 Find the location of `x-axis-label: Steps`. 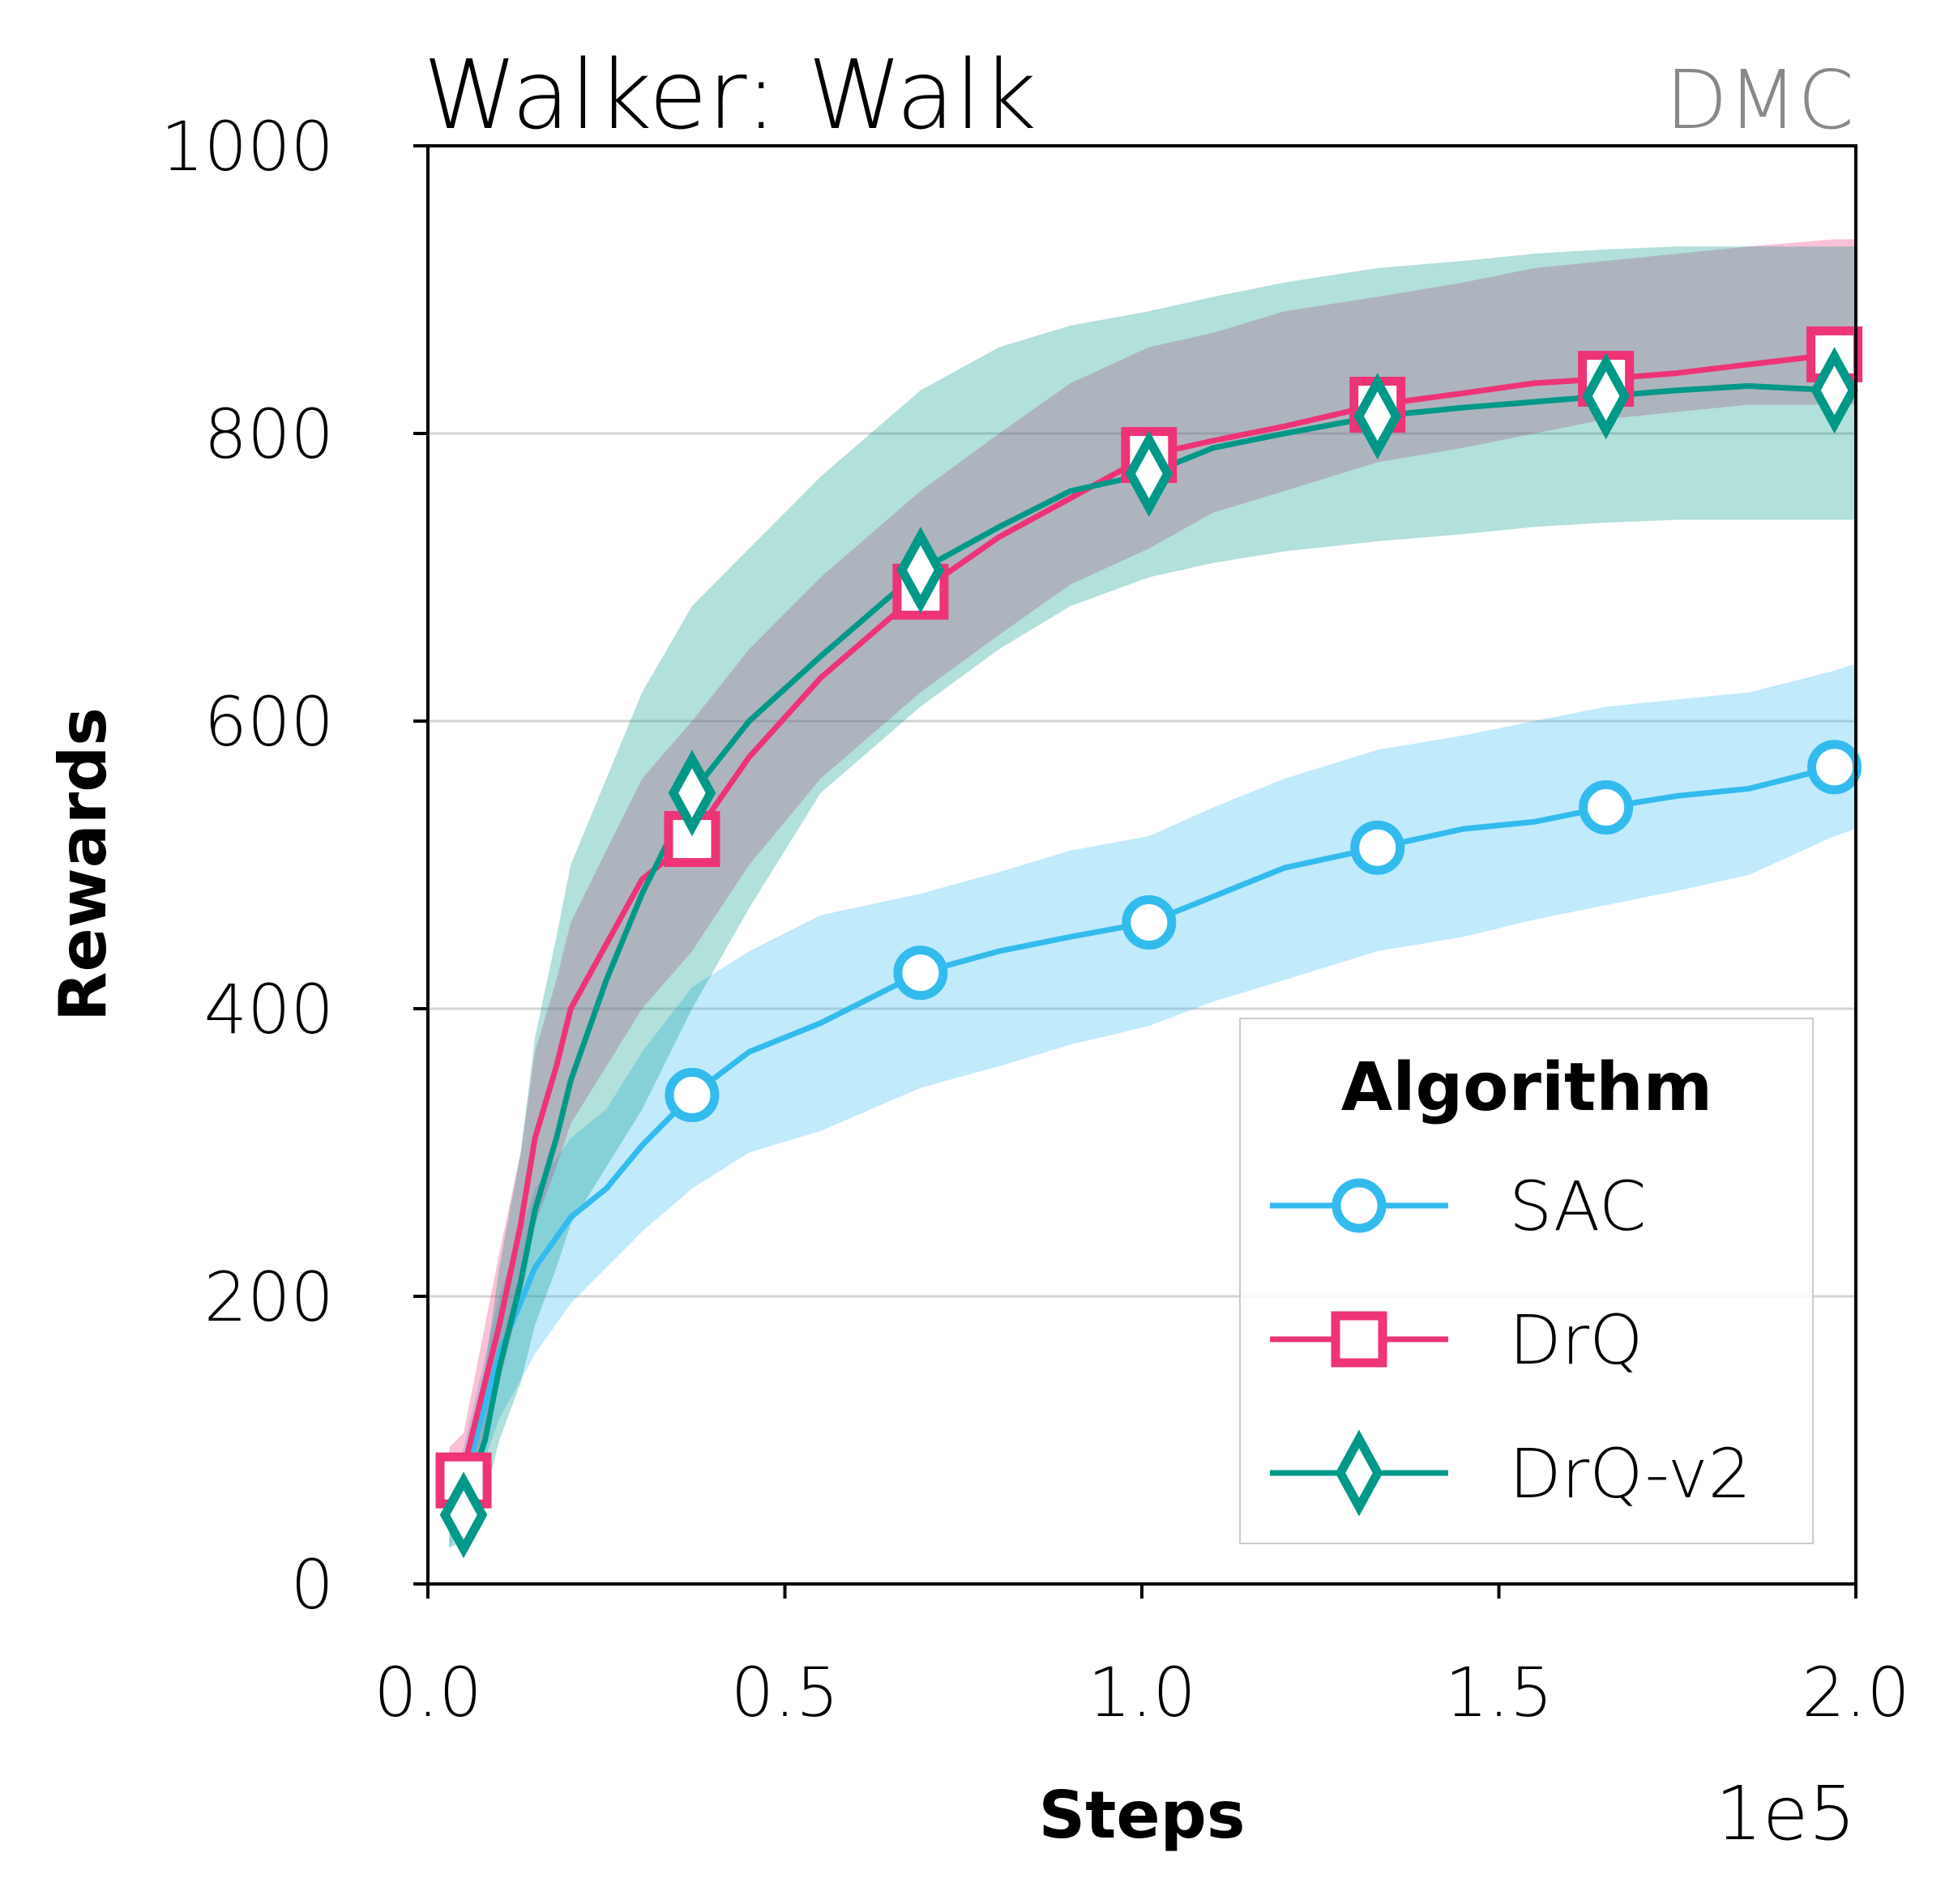

x-axis-label: Steps is located at coordinates (1142, 1815).